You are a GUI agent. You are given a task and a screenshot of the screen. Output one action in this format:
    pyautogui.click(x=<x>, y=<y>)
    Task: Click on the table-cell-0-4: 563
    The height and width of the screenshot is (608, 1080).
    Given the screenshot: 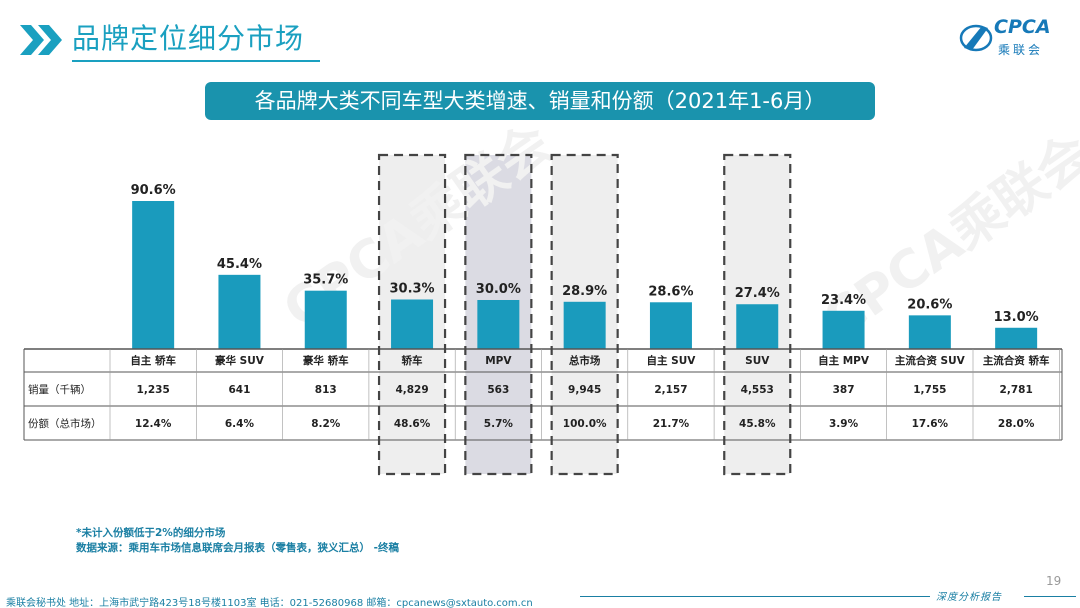 What is the action you would take?
    pyautogui.click(x=498, y=390)
    